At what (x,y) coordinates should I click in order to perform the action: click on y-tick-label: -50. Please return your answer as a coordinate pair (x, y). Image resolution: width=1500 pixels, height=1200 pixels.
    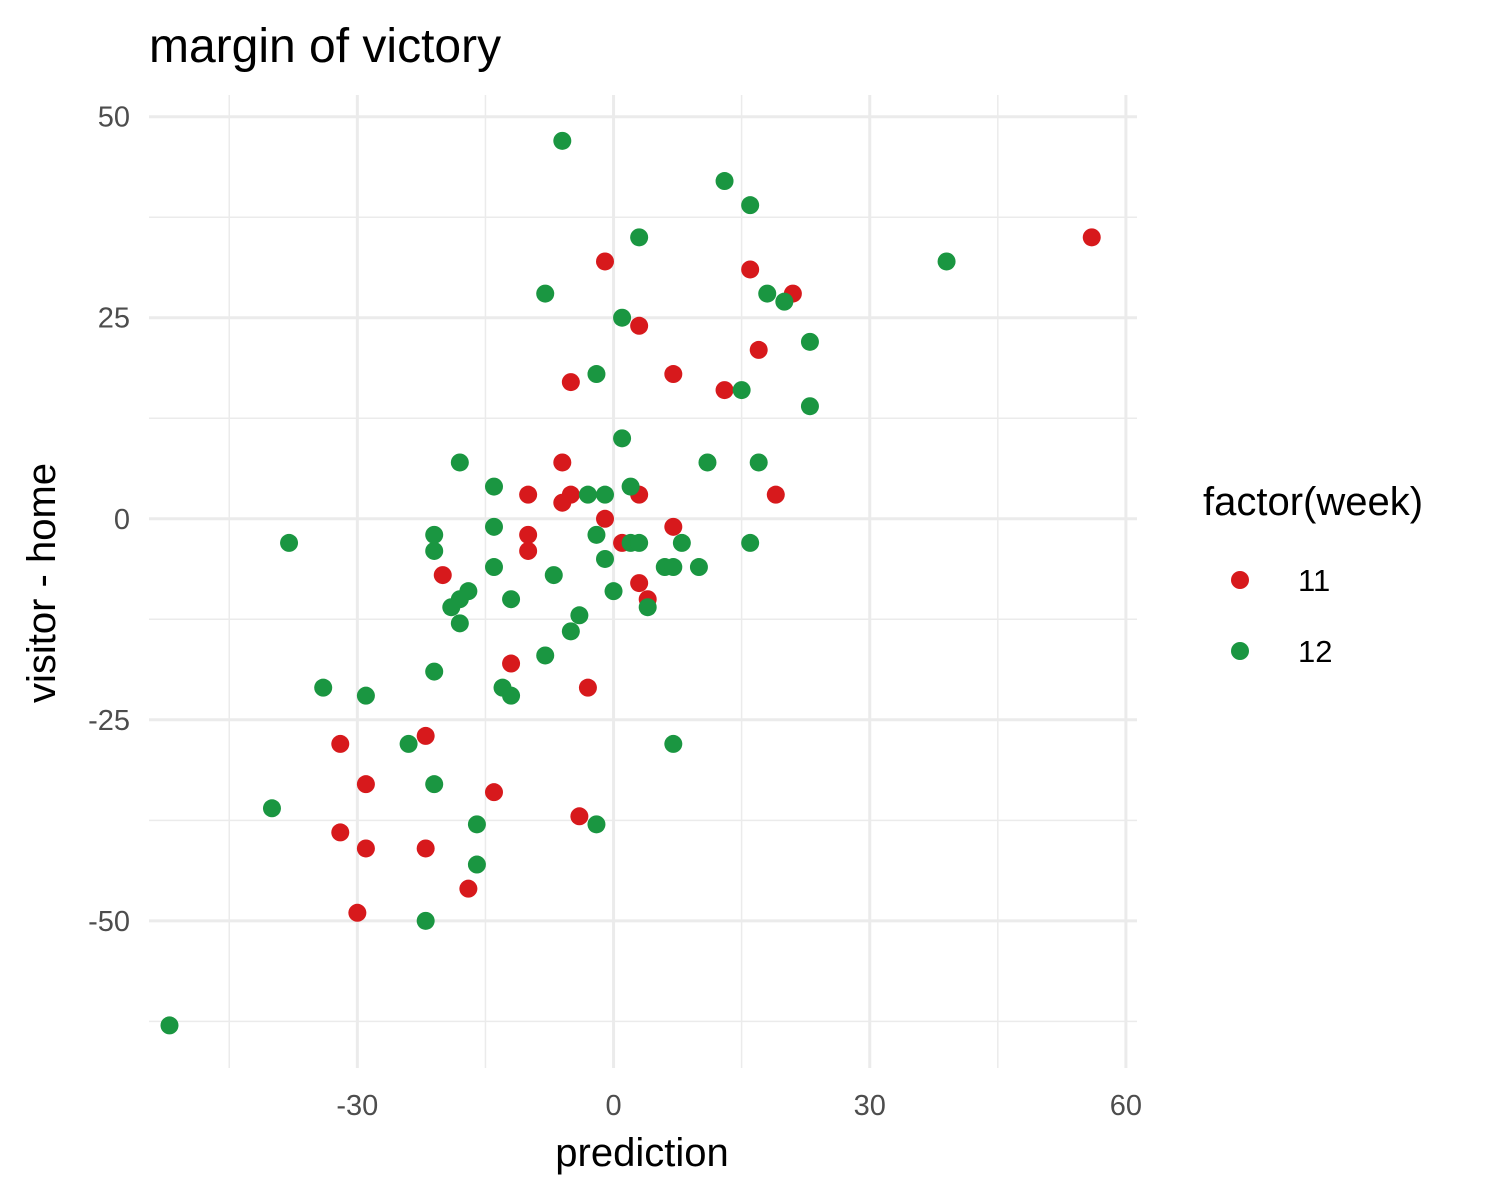
    Looking at the image, I should click on (109, 922).